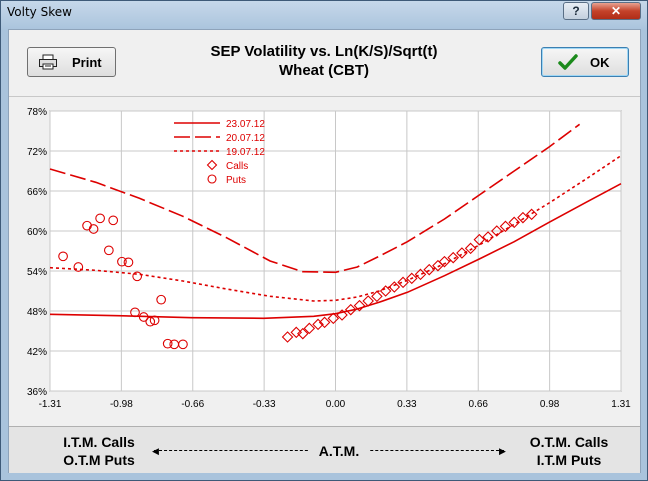 The height and width of the screenshot is (481, 648). What do you see at coordinates (37, 272) in the screenshot?
I see `y-tick-label: 54%` at bounding box center [37, 272].